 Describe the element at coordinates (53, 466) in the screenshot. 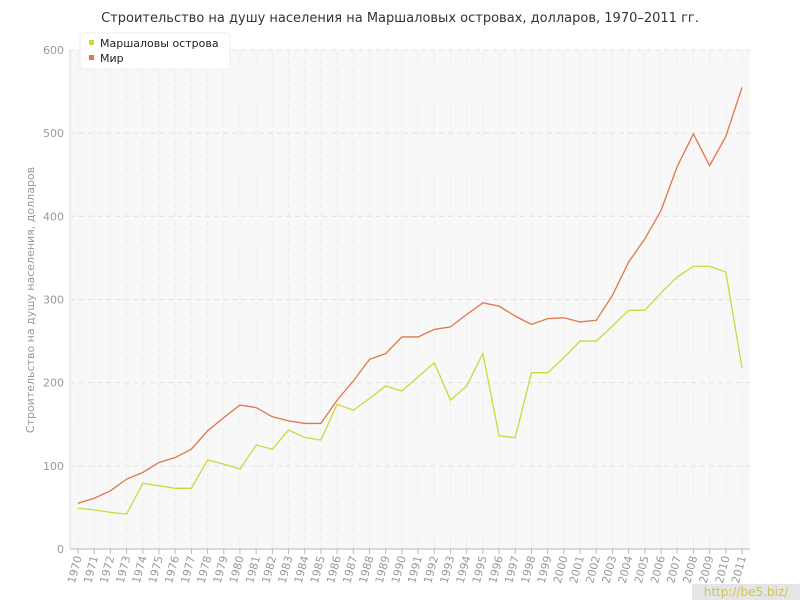

I see `y-tick-label: 100` at that location.